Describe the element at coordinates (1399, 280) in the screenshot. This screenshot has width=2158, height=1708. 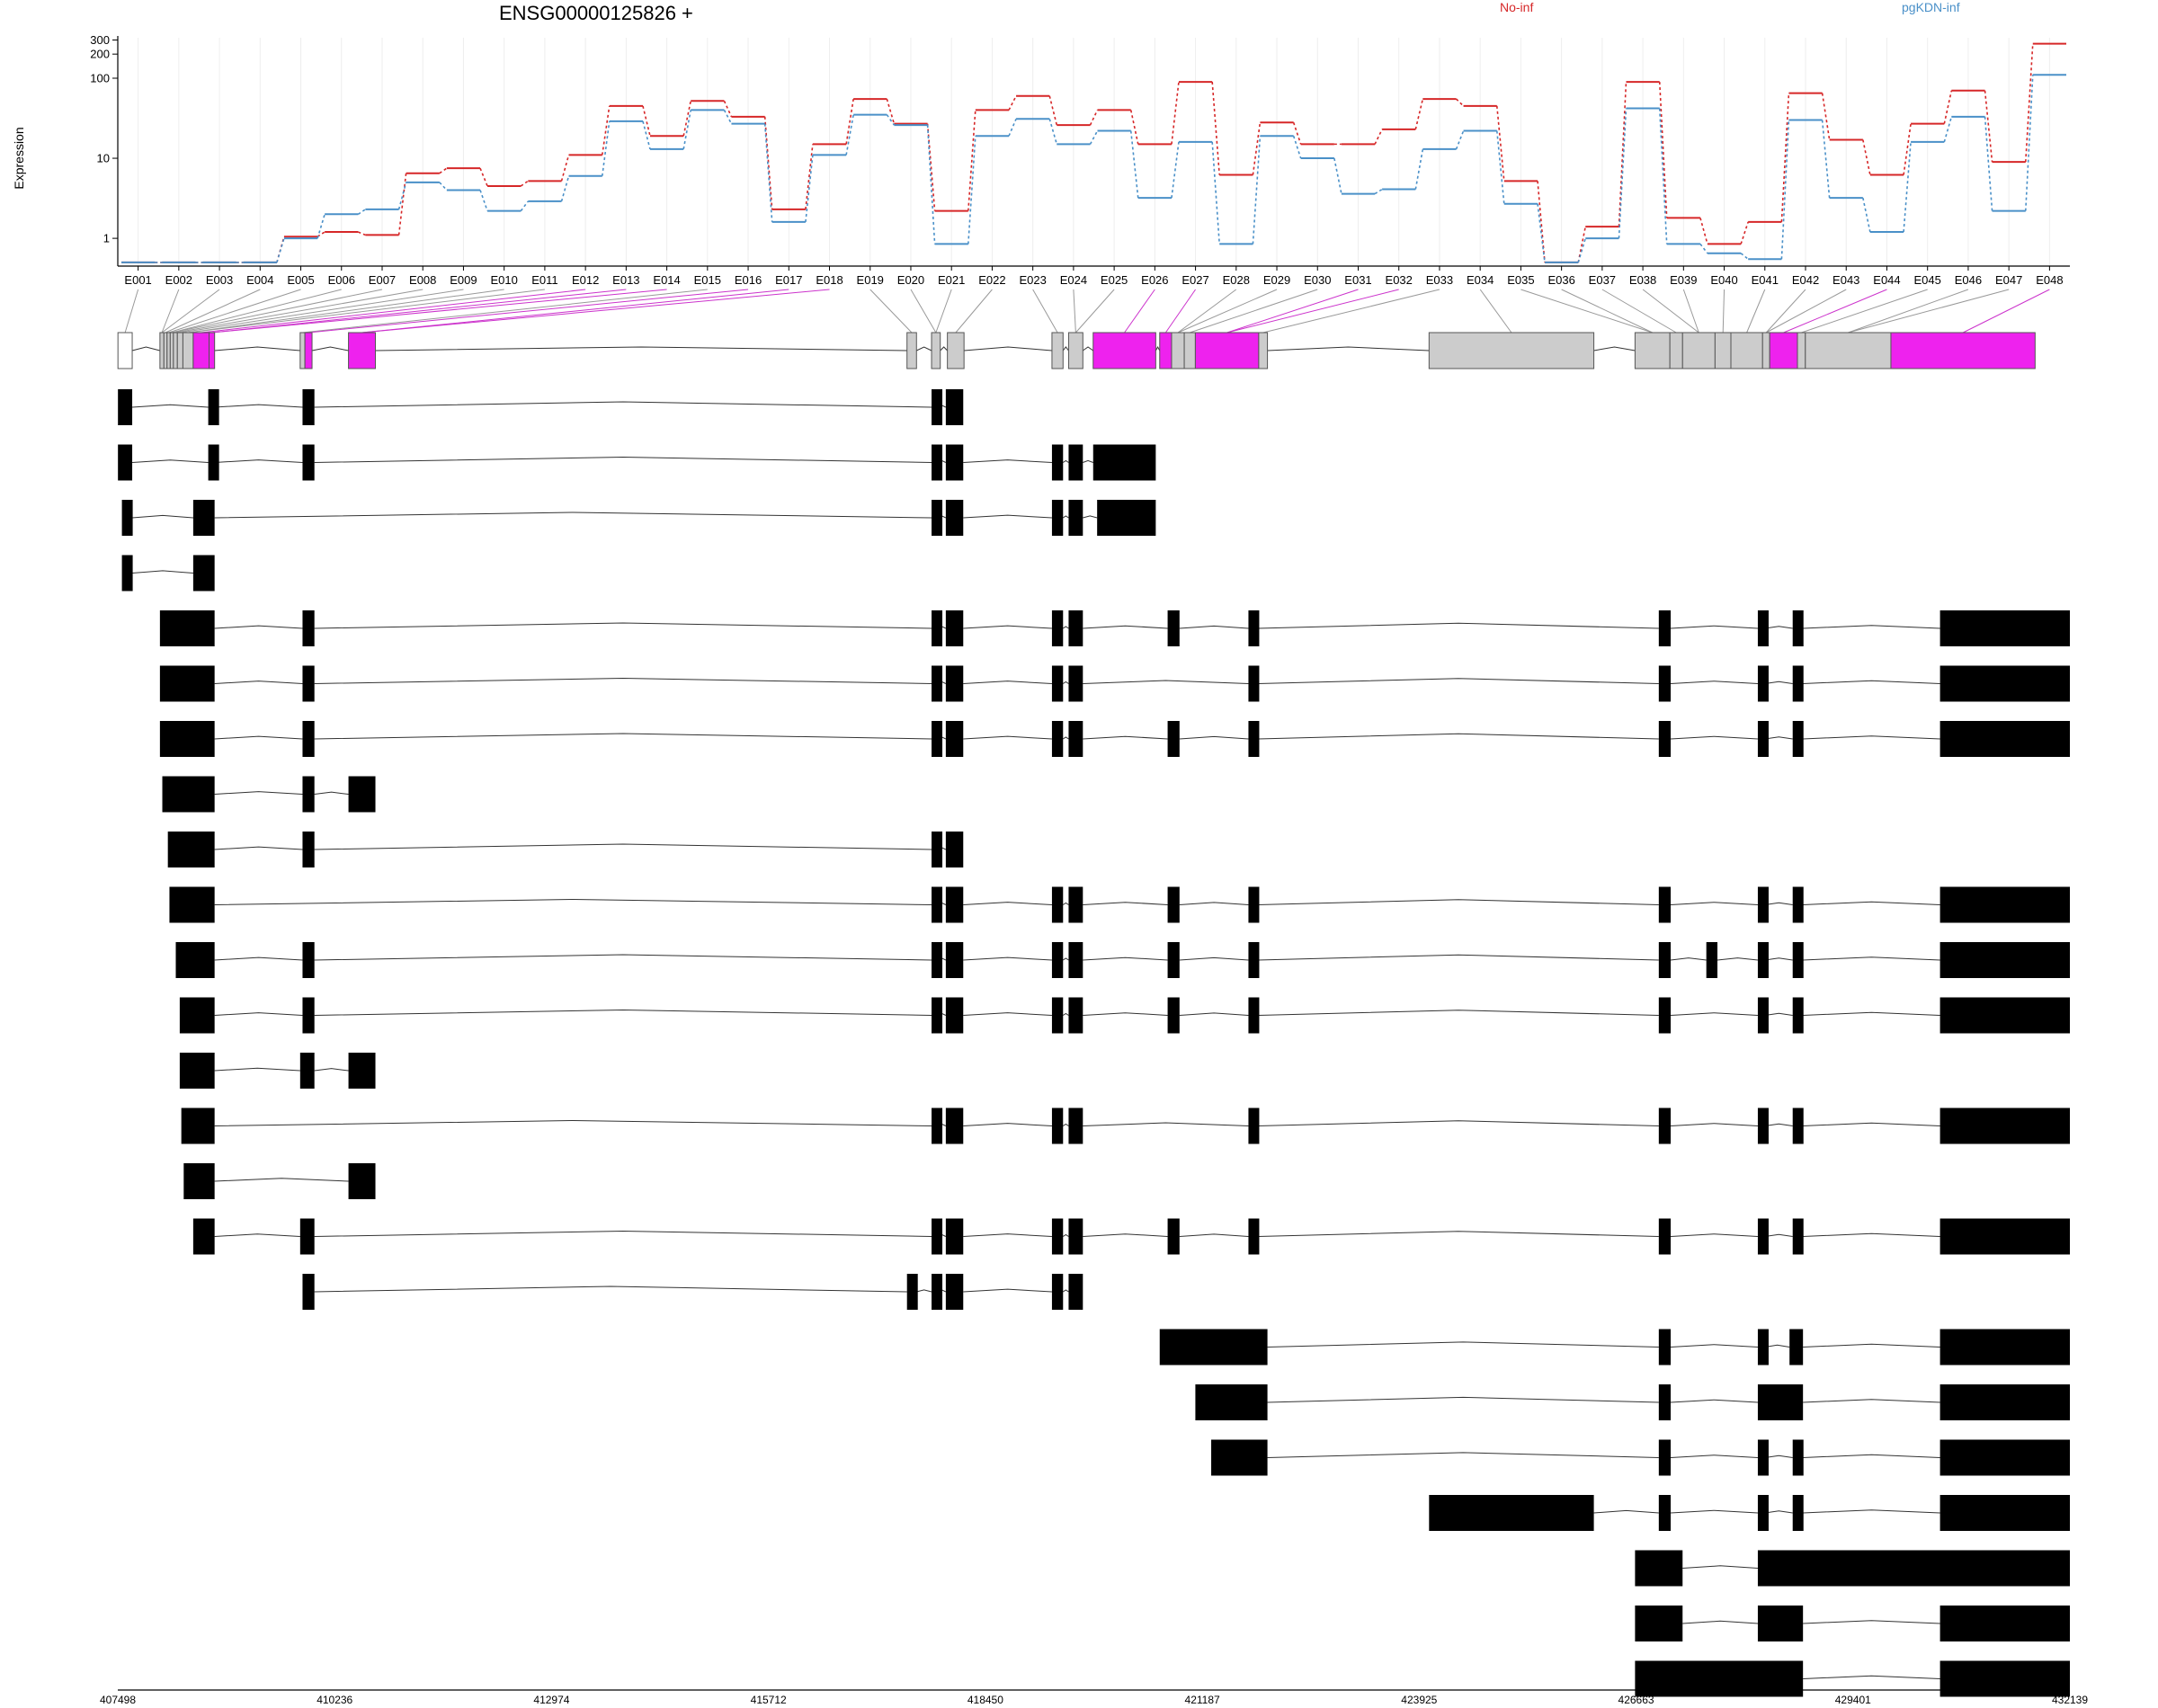
I see `exon-label: E032` at that location.